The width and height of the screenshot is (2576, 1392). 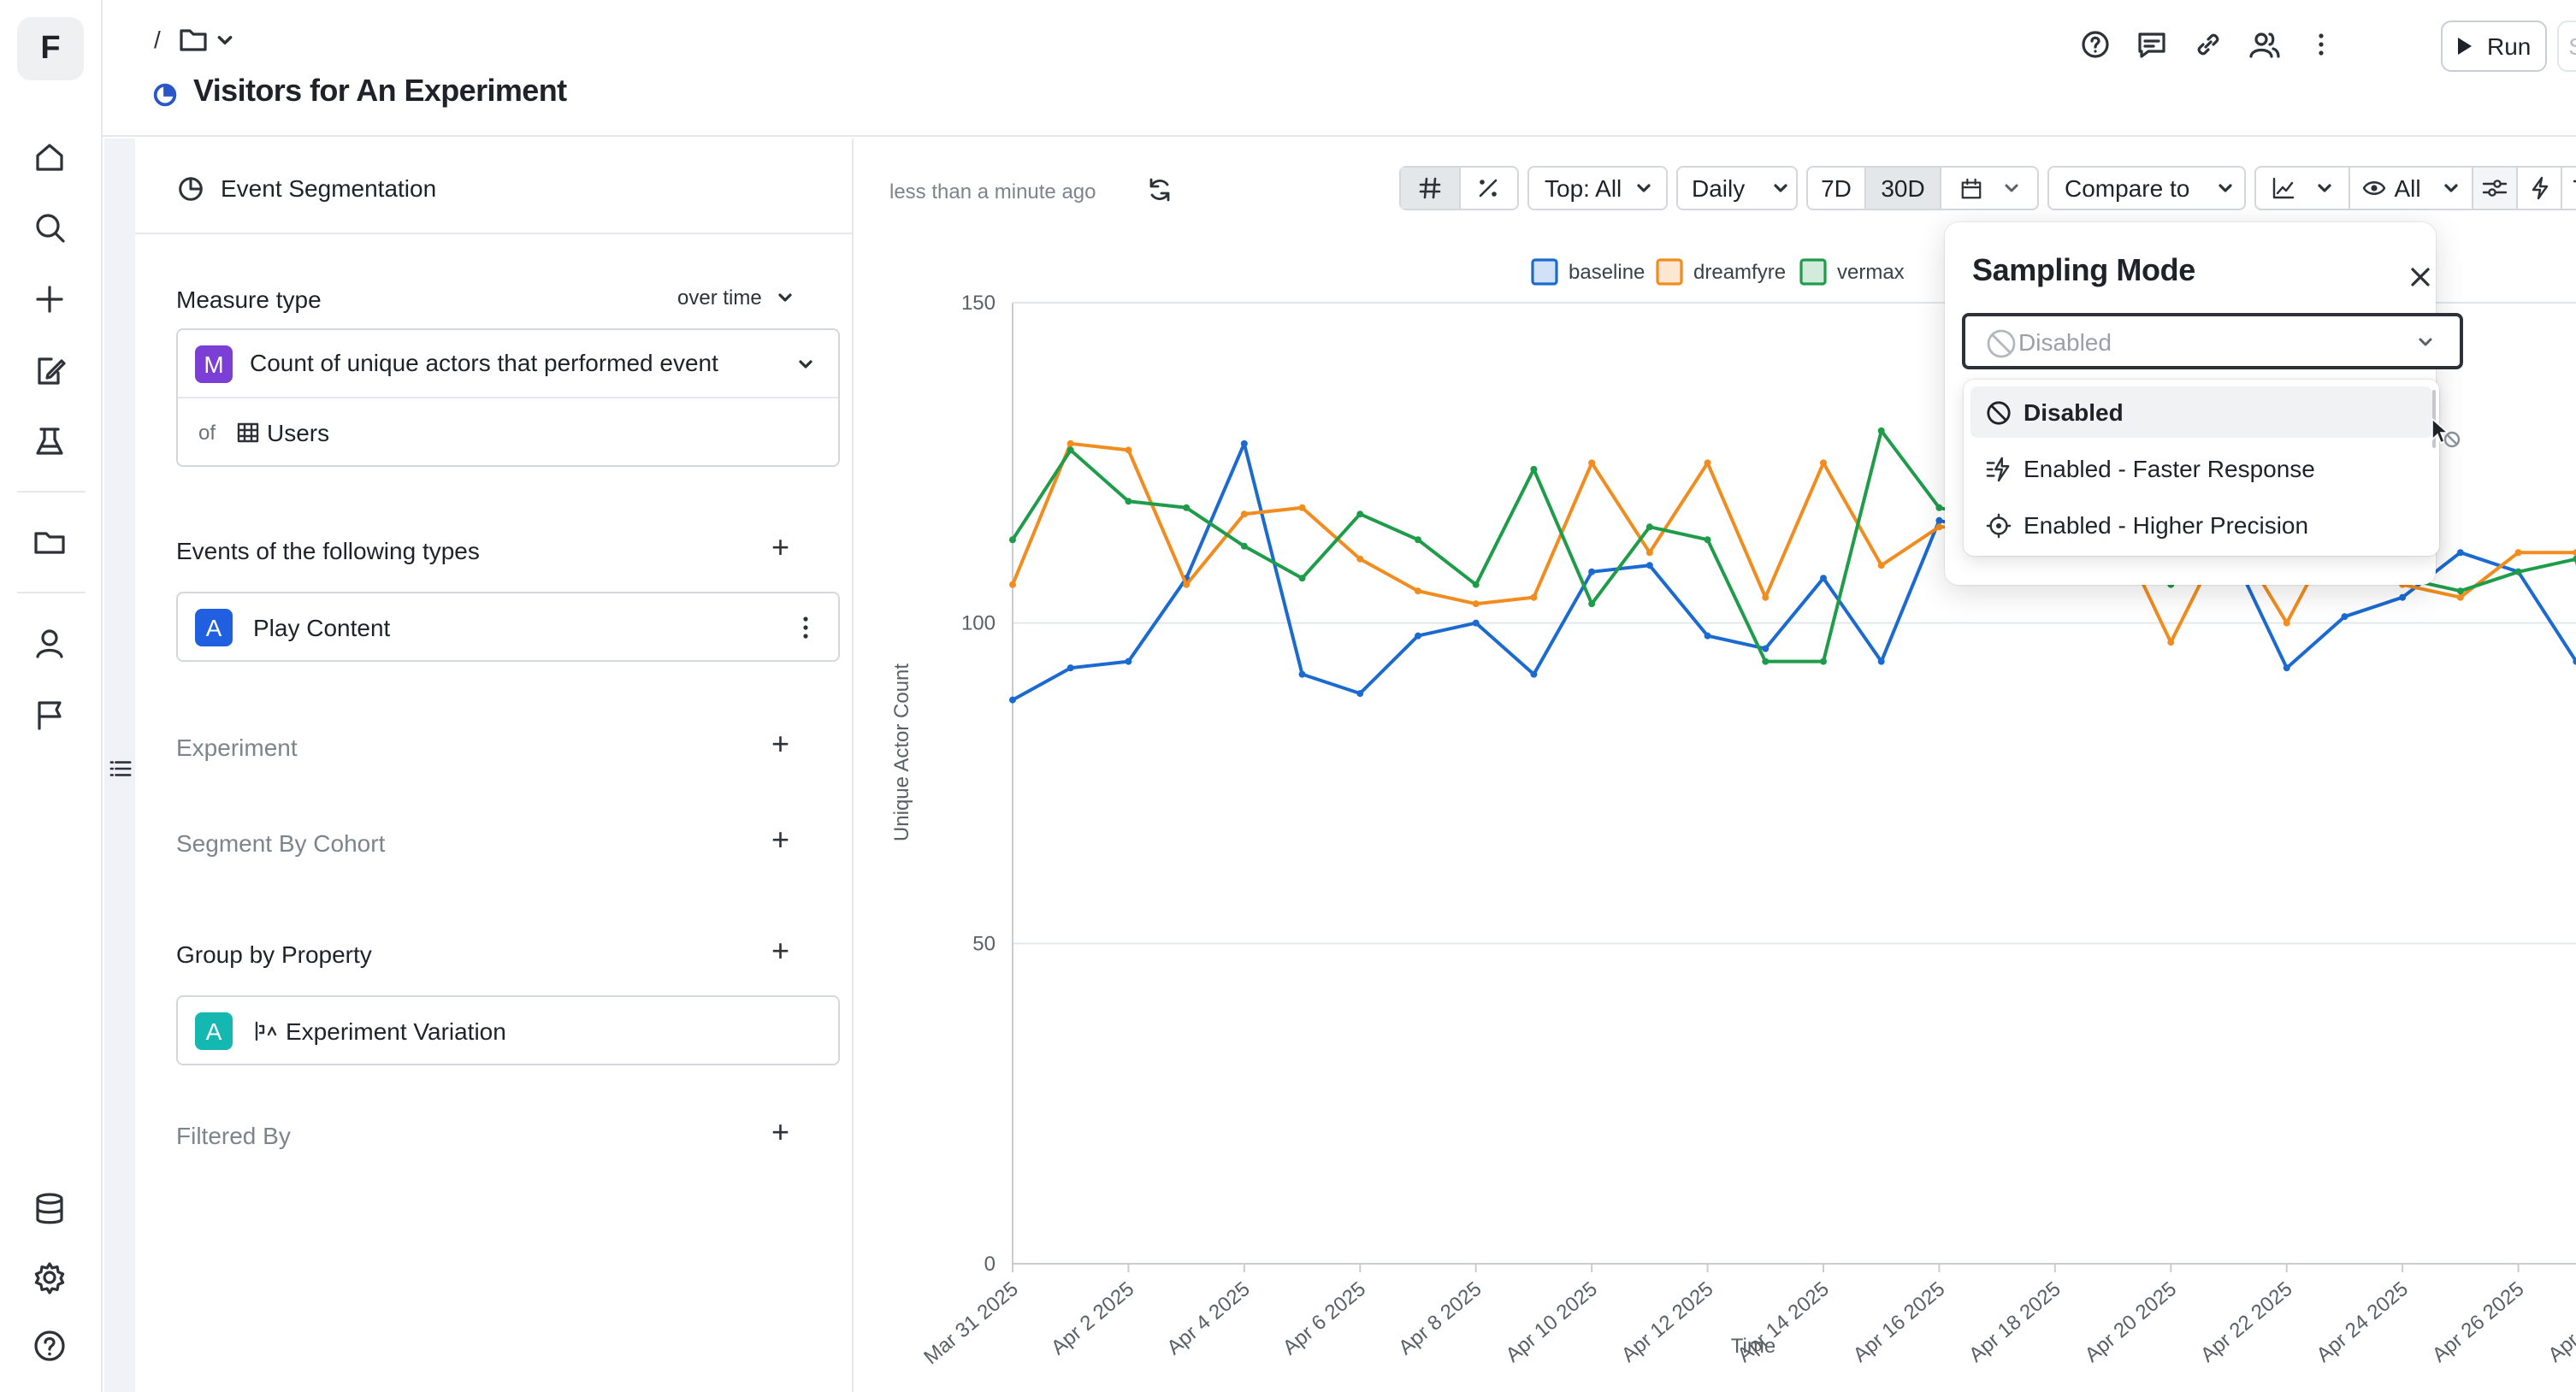 I want to click on event-card: A Play Content, so click(x=508, y=627).